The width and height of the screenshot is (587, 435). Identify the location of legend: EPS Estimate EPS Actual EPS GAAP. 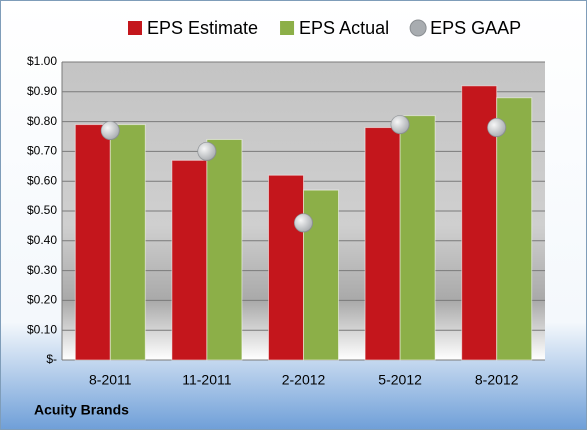
(324, 28).